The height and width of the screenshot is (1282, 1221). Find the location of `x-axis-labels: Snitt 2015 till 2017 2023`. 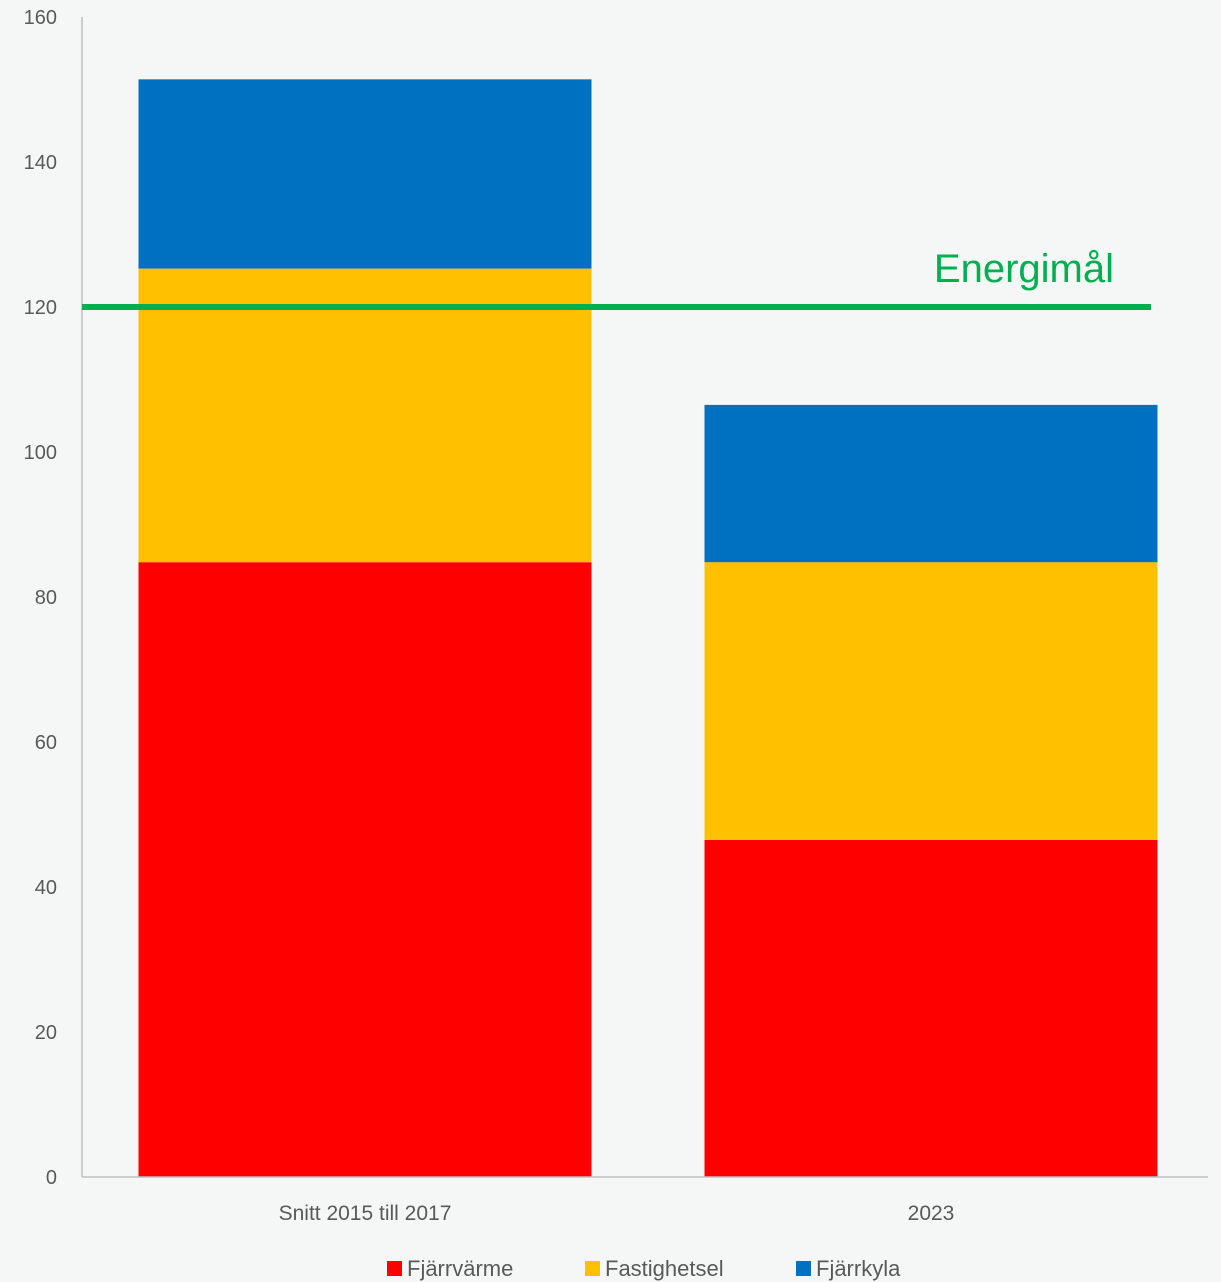

x-axis-labels: Snitt 2015 till 2017 2023 is located at coordinates (617, 1213).